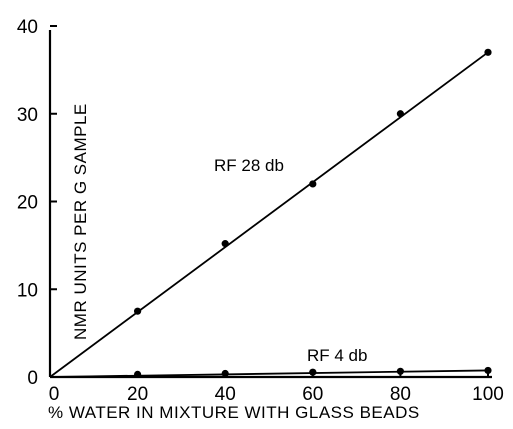 The image size is (513, 429). What do you see at coordinates (54, 394) in the screenshot?
I see `x-tick-label-0: 0` at bounding box center [54, 394].